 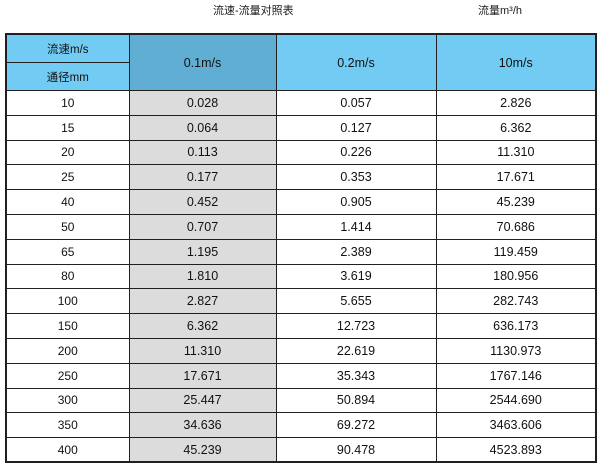 I want to click on table-row: 80 1.810 3.619 180.956, so click(x=301, y=276).